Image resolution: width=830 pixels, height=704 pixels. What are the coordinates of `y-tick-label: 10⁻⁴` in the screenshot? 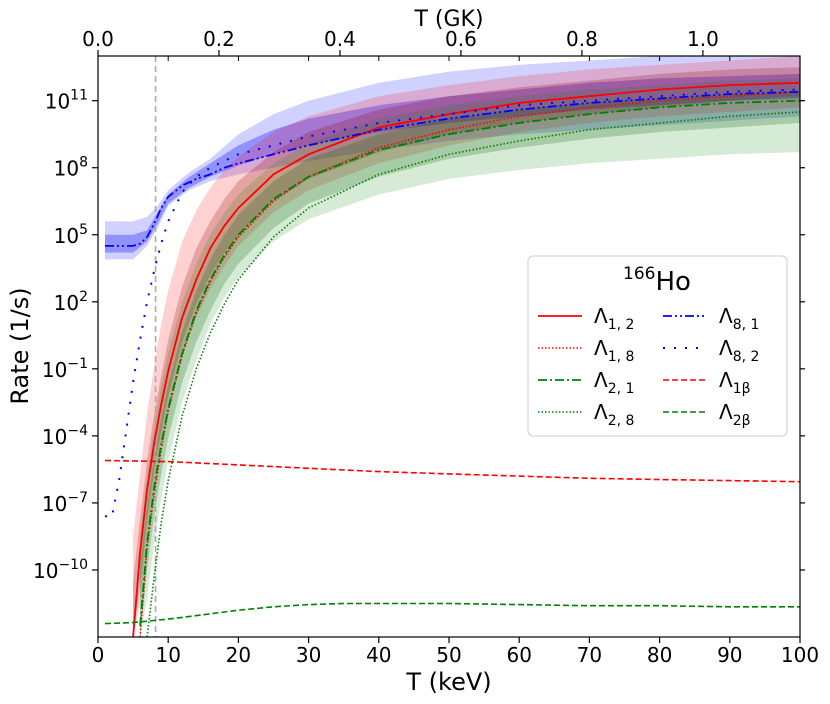 It's located at (65, 436).